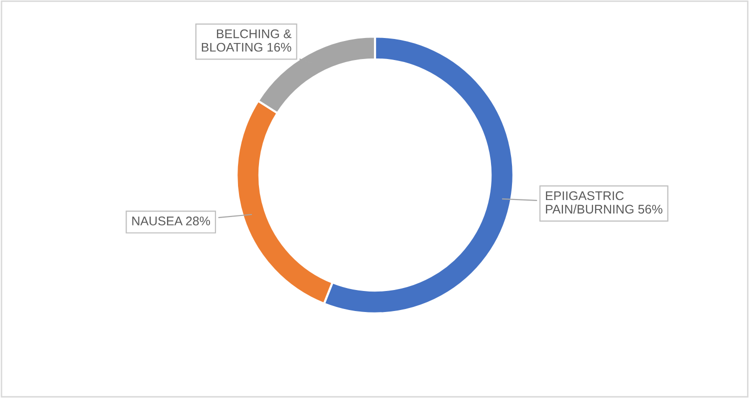 This screenshot has height=398, width=750. I want to click on slice-label: EPIIGASTRIC PAIN/BURNING 56%, so click(604, 202).